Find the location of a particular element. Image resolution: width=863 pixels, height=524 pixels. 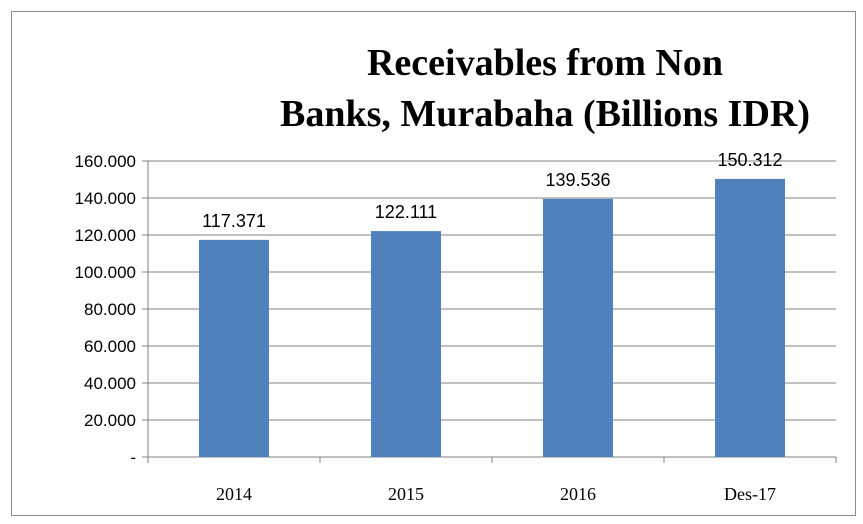

data-label: 139.536 is located at coordinates (577, 180).